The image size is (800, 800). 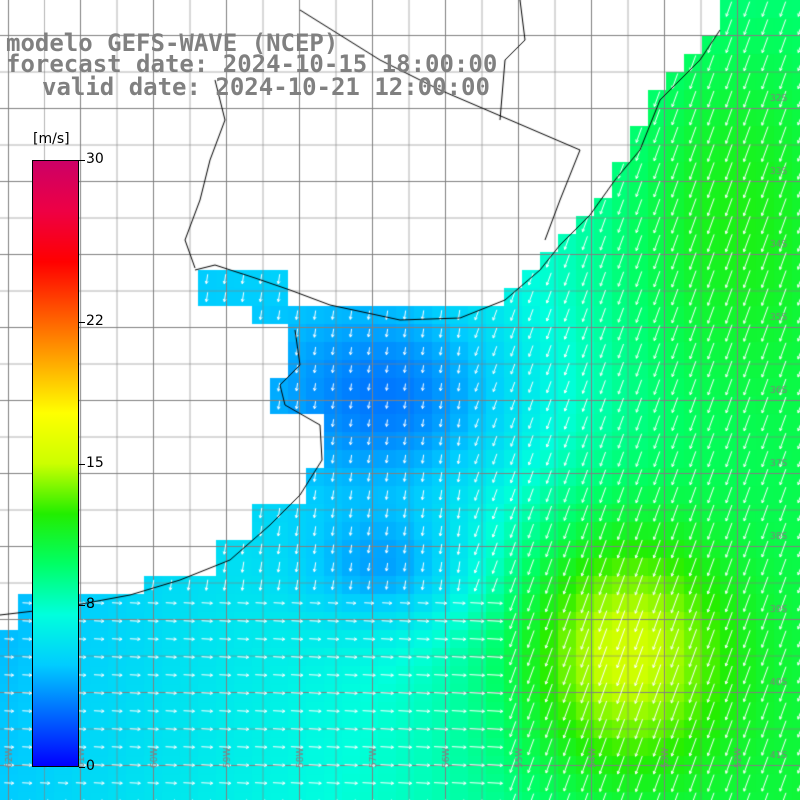 What do you see at coordinates (252, 64) in the screenshot?
I see `forecast-date: forecast date: 2024-10-15 18:00:00` at bounding box center [252, 64].